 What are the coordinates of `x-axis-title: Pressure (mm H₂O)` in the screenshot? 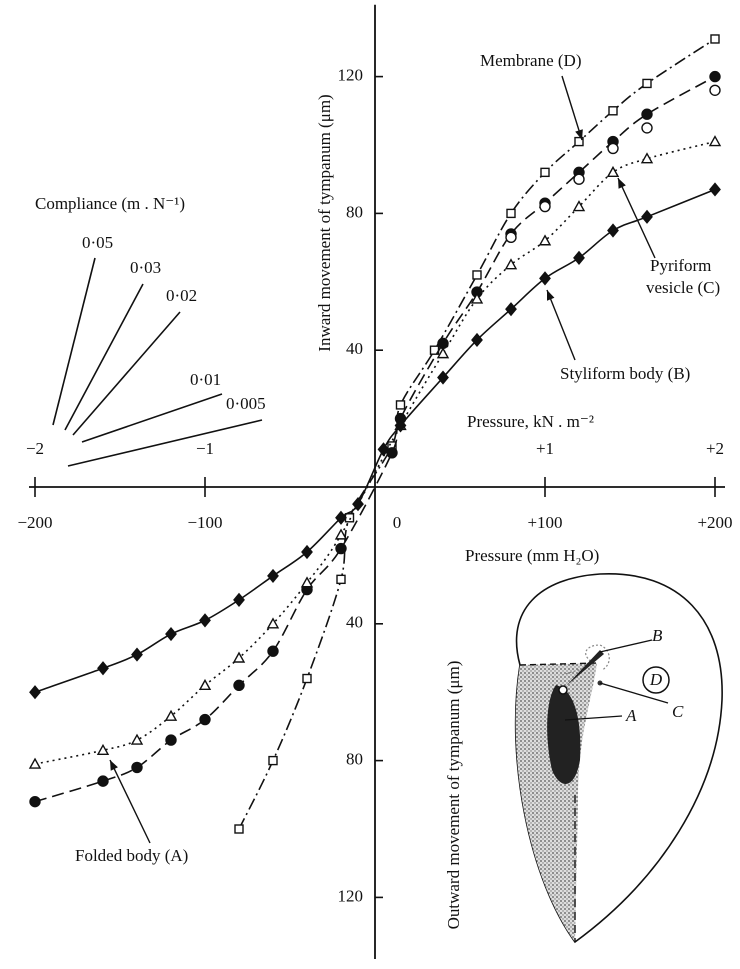 It's located at (532, 555).